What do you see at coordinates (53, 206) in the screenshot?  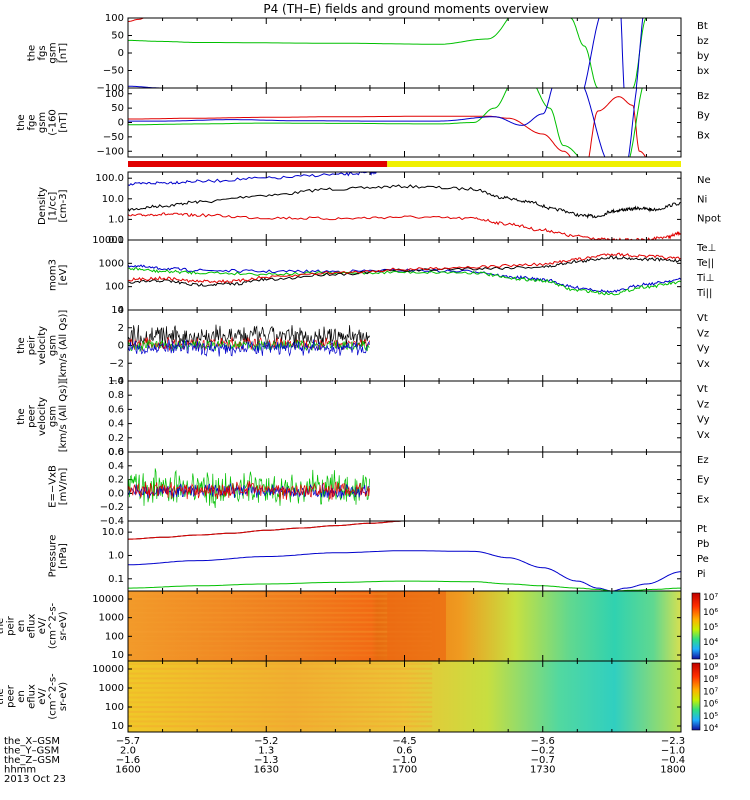 I see `y-axis-label-line: [1/cc]` at bounding box center [53, 206].